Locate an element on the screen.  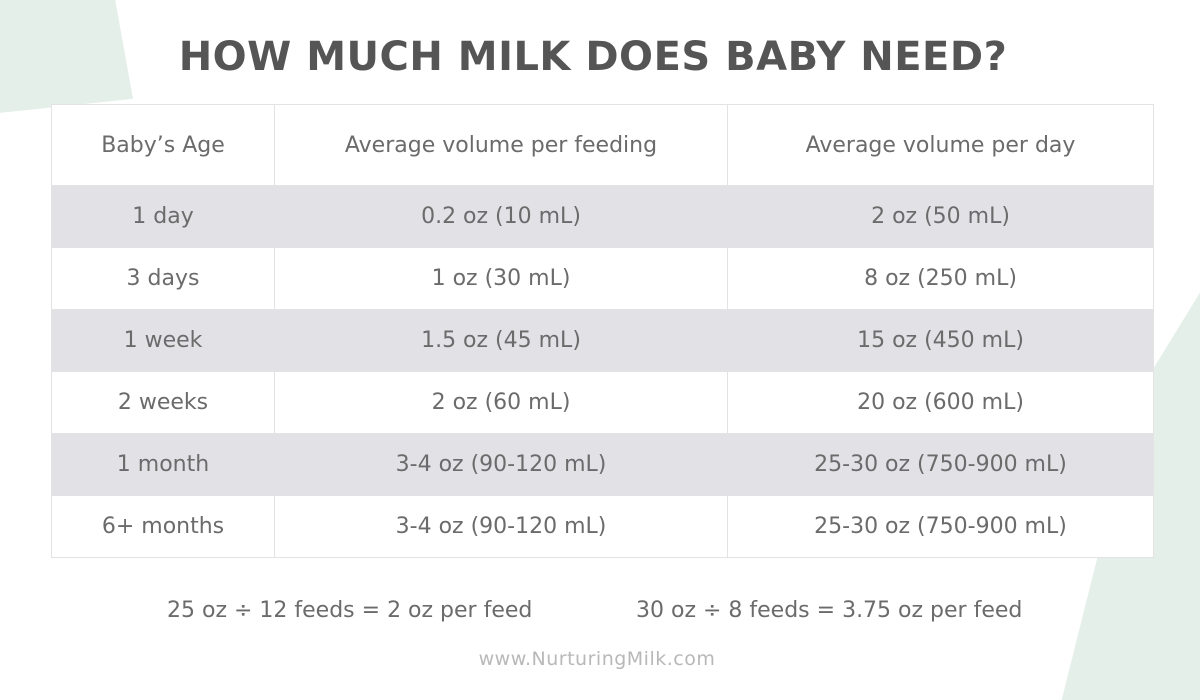
header-volume-per-feeding: Average volume per feeding is located at coordinates (501, 145).